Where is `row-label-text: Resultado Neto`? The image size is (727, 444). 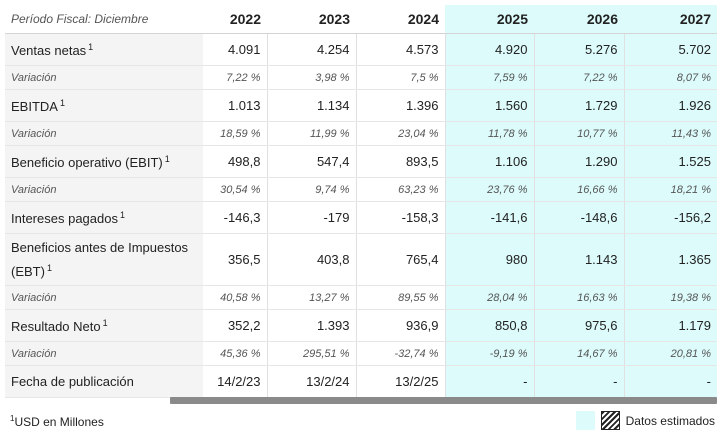 row-label-text: Resultado Neto is located at coordinates (56, 326).